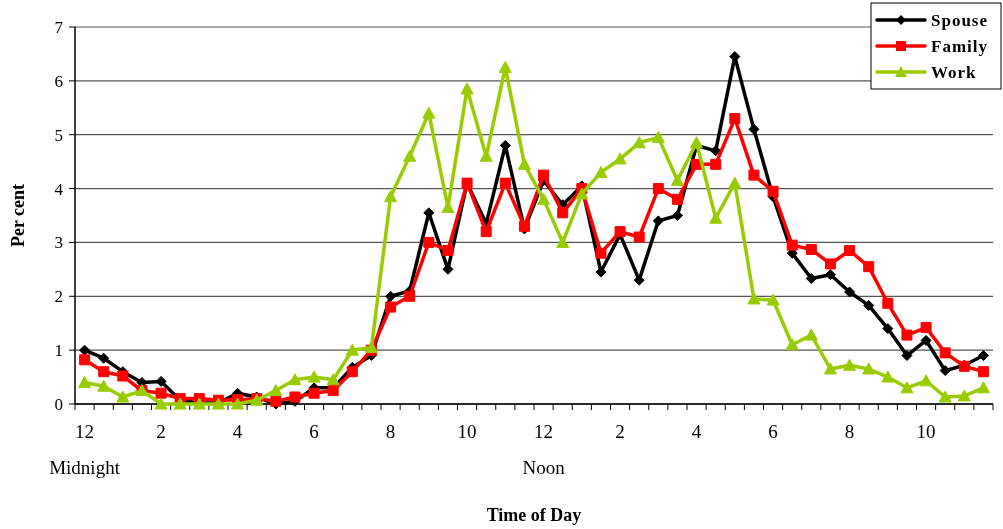 This screenshot has height=529, width=1003. Describe the element at coordinates (58, 297) in the screenshot. I see `y-tick-label: 2` at that location.